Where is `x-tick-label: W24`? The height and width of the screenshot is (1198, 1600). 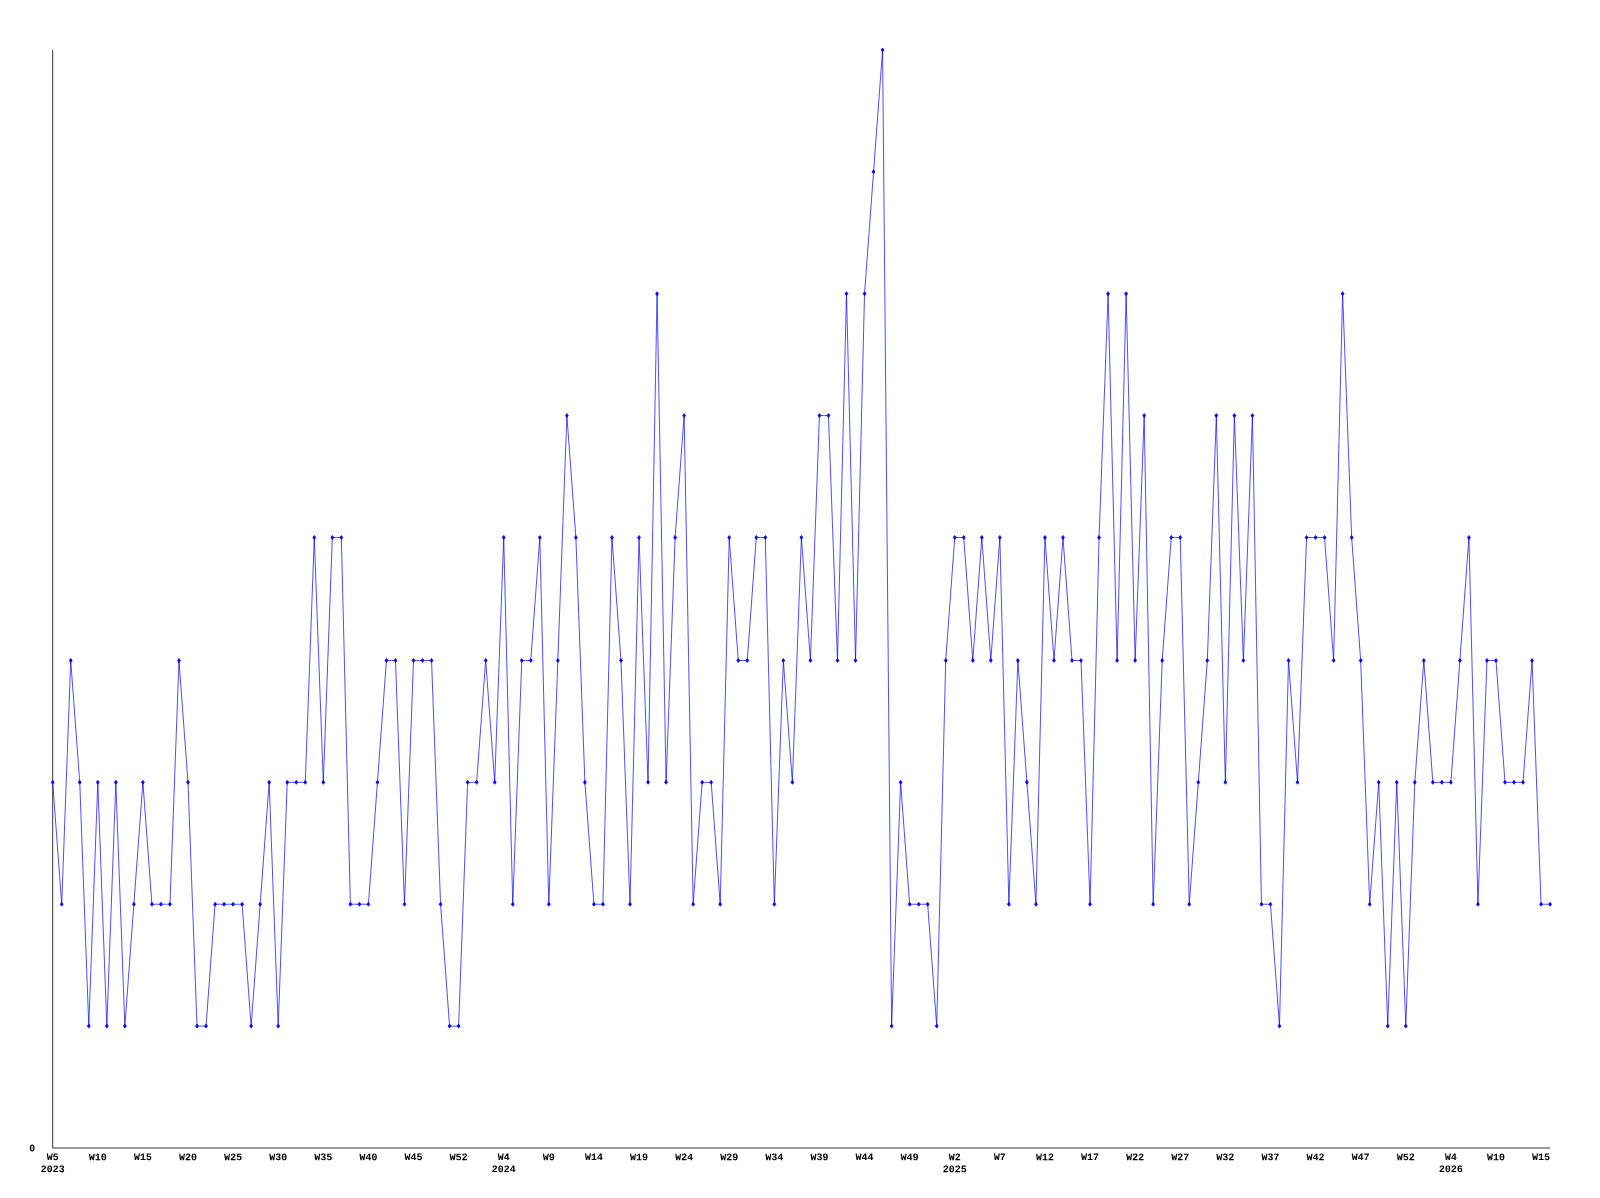 x-tick-label: W24 is located at coordinates (684, 1157).